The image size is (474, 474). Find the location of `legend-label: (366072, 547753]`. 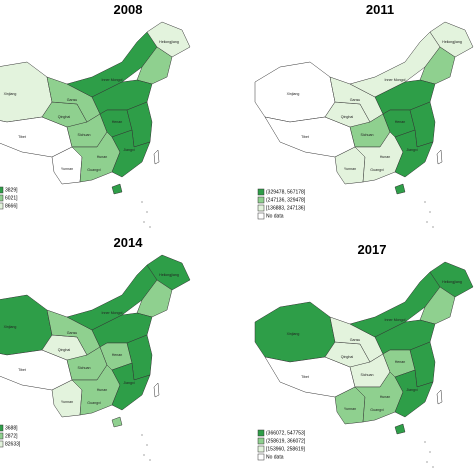

legend-label: (366072, 547753] is located at coordinates (286, 433).